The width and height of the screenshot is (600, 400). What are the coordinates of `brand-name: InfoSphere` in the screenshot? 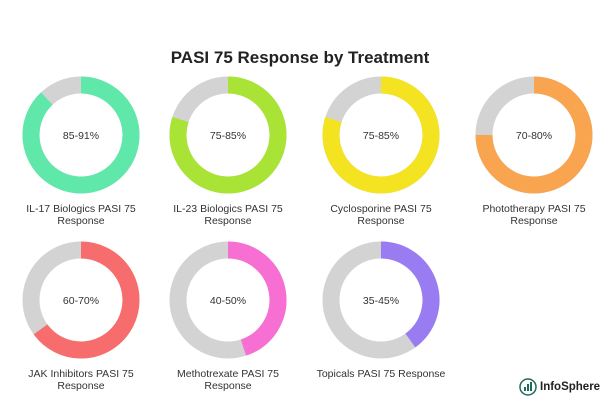 It's located at (570, 387).